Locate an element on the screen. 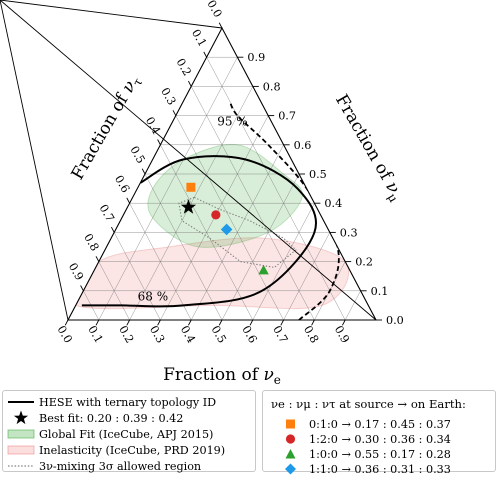 The width and height of the screenshot is (498, 501). tick-label-mu: 0.8 is located at coordinates (272, 86).